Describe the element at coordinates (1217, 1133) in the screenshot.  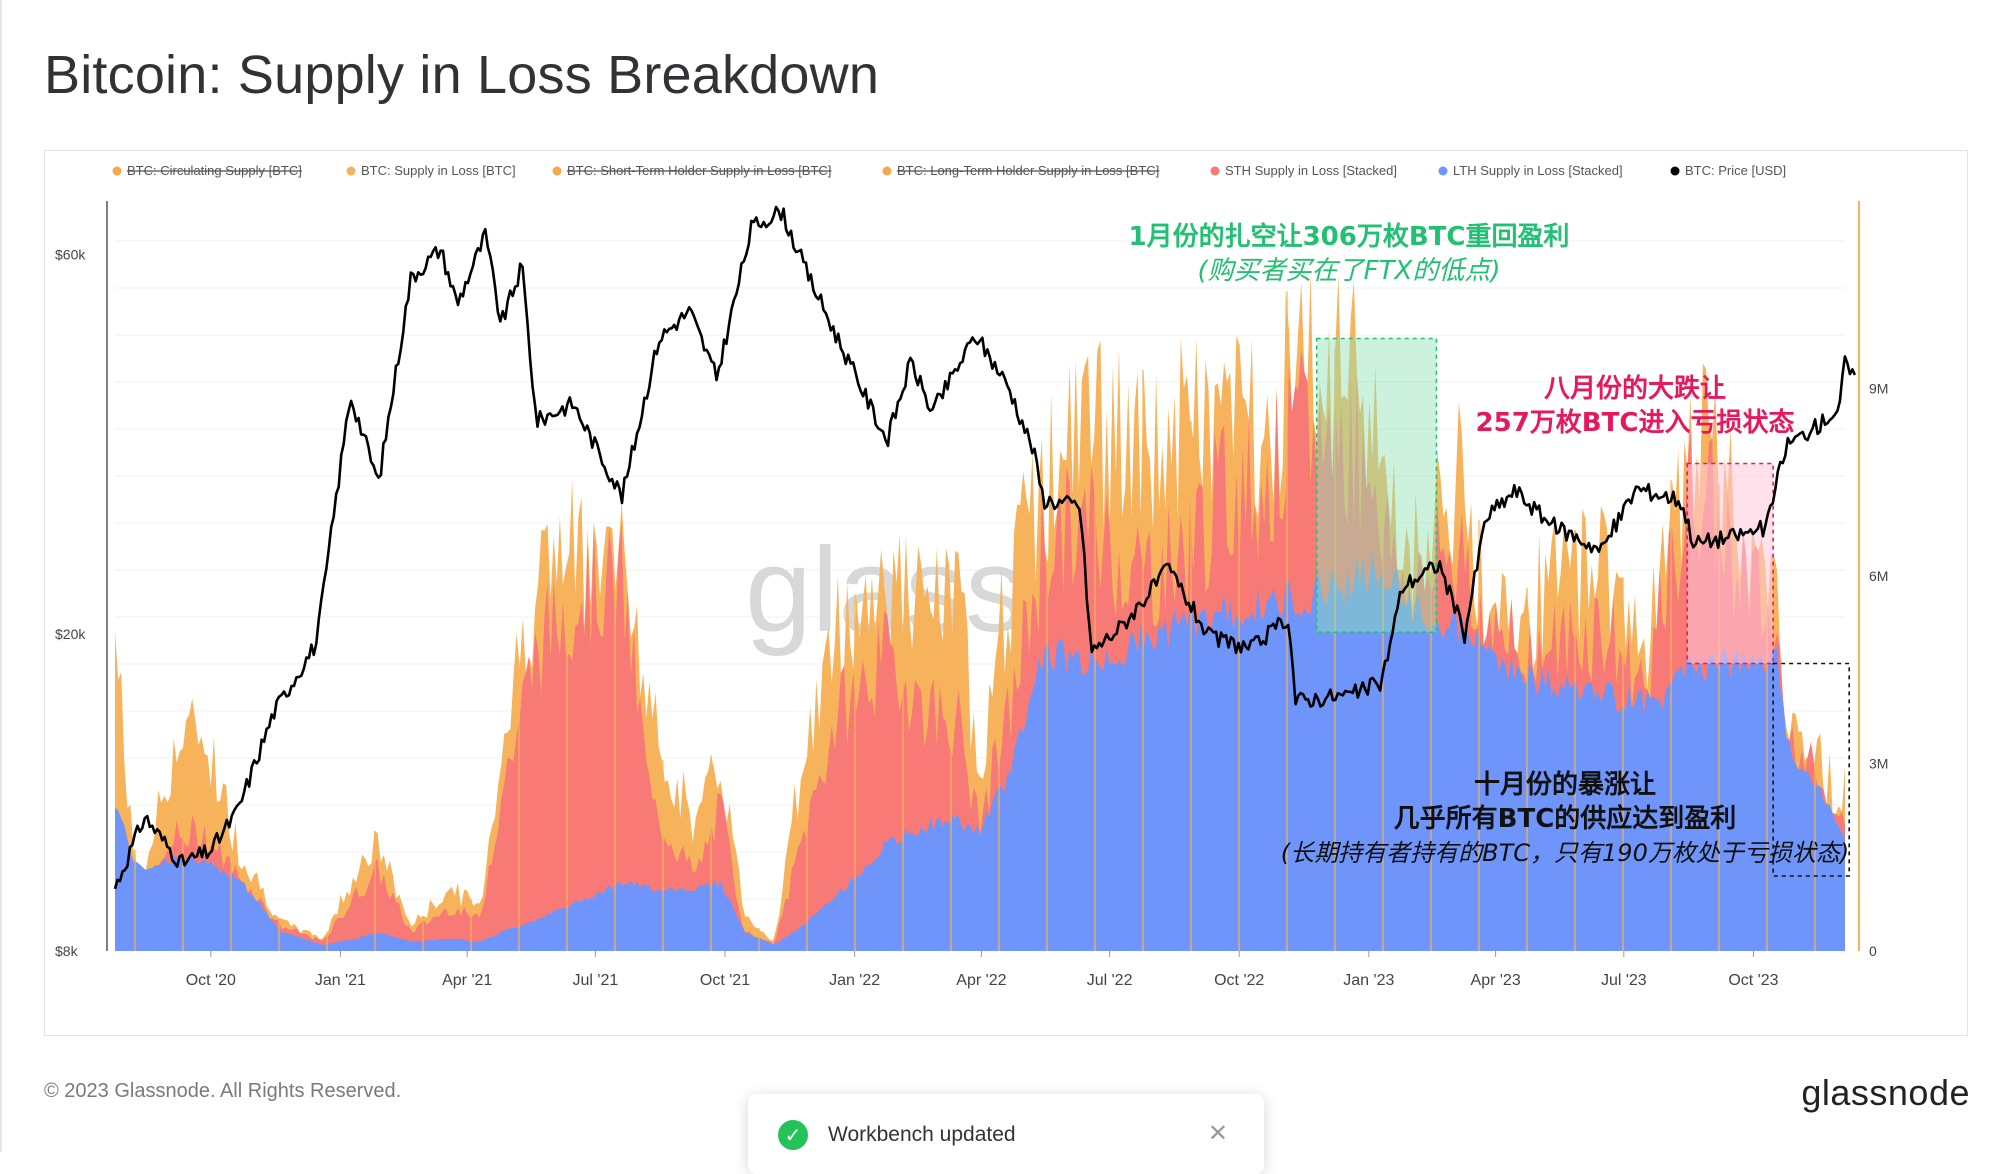
I see `close-icon: ✕` at that location.